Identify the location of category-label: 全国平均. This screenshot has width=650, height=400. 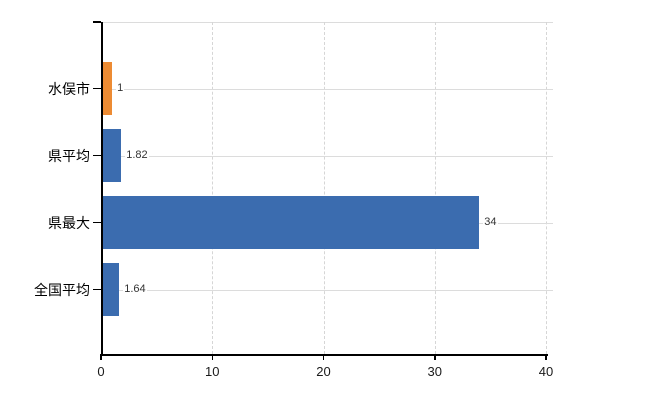
(62, 289).